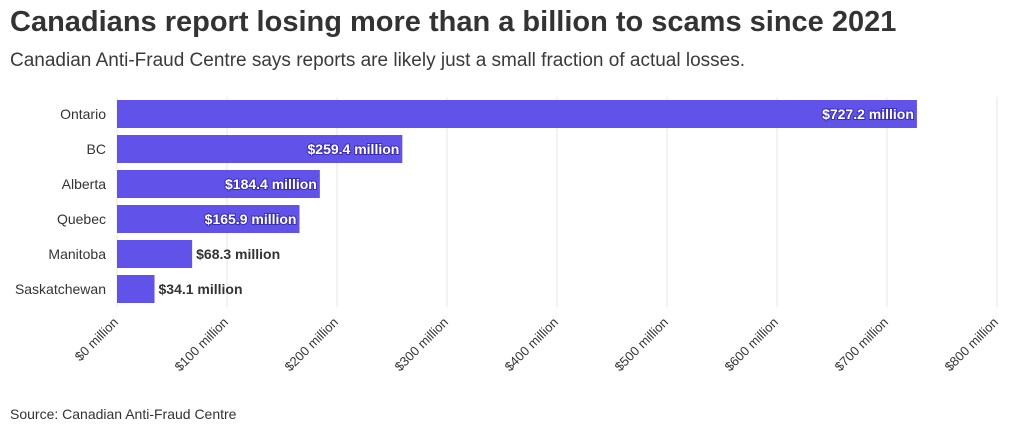 This screenshot has height=436, width=1020. I want to click on x-tick-label: $500 million, so click(641, 345).